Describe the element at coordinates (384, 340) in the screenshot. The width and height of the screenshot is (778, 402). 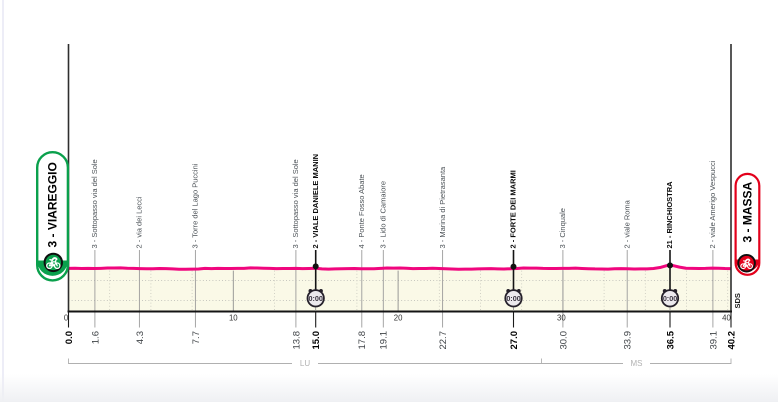
I see `svg-text: 19.1` at that location.